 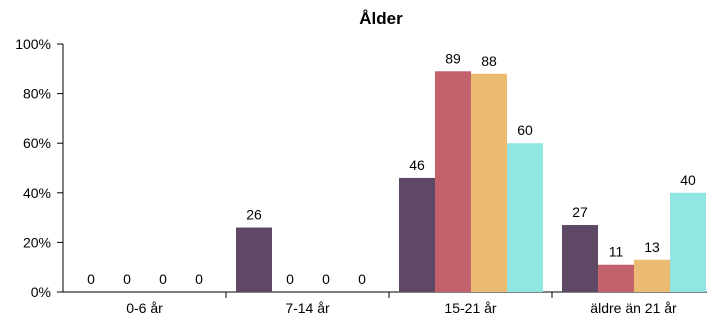 What do you see at coordinates (417, 165) in the screenshot?
I see `data-label: 46` at bounding box center [417, 165].